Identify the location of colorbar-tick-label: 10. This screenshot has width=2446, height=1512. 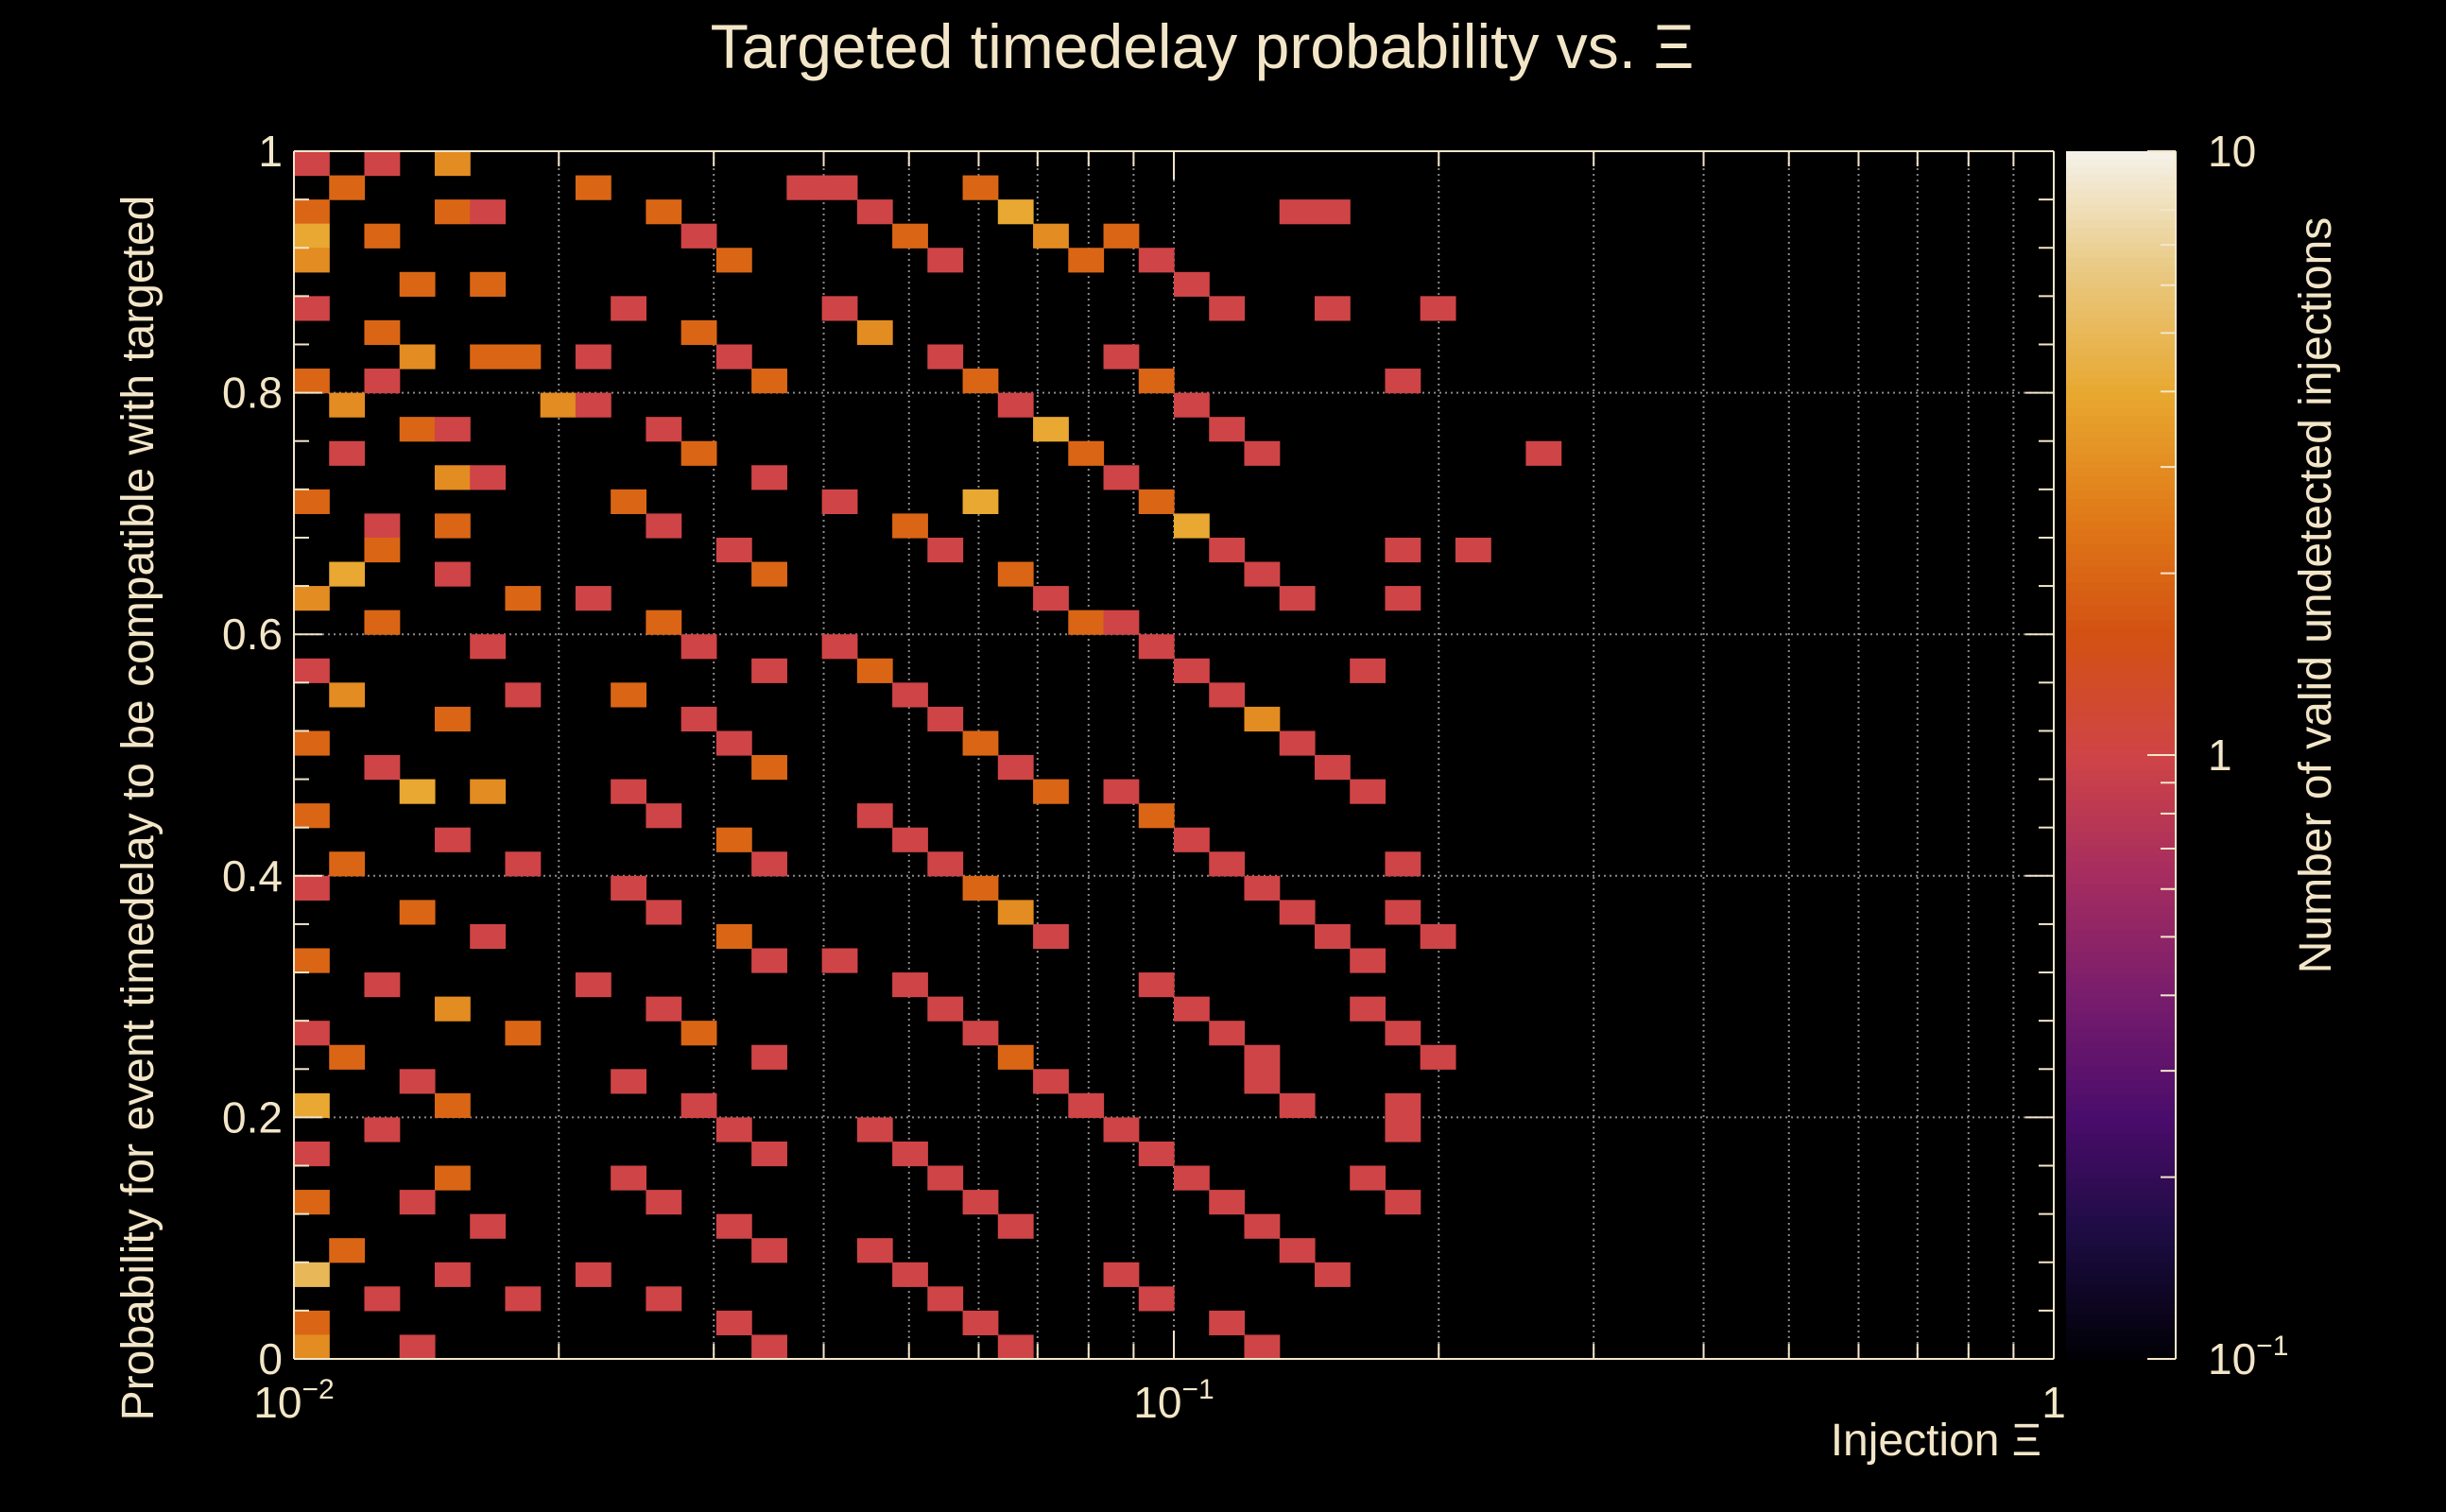
(2232, 151).